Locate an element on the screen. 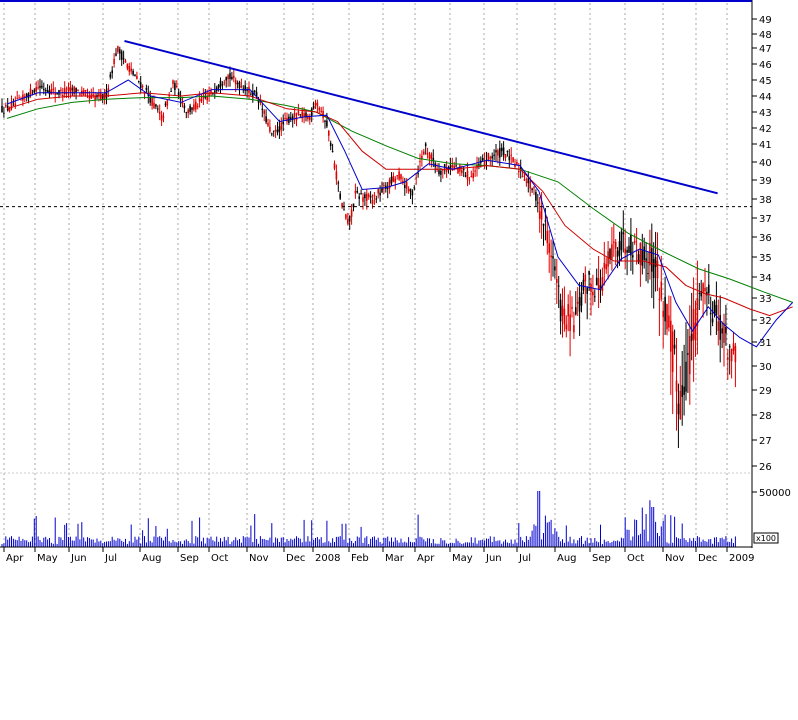 The image size is (798, 720). x-tick-label-0: Apr is located at coordinates (15, 558).